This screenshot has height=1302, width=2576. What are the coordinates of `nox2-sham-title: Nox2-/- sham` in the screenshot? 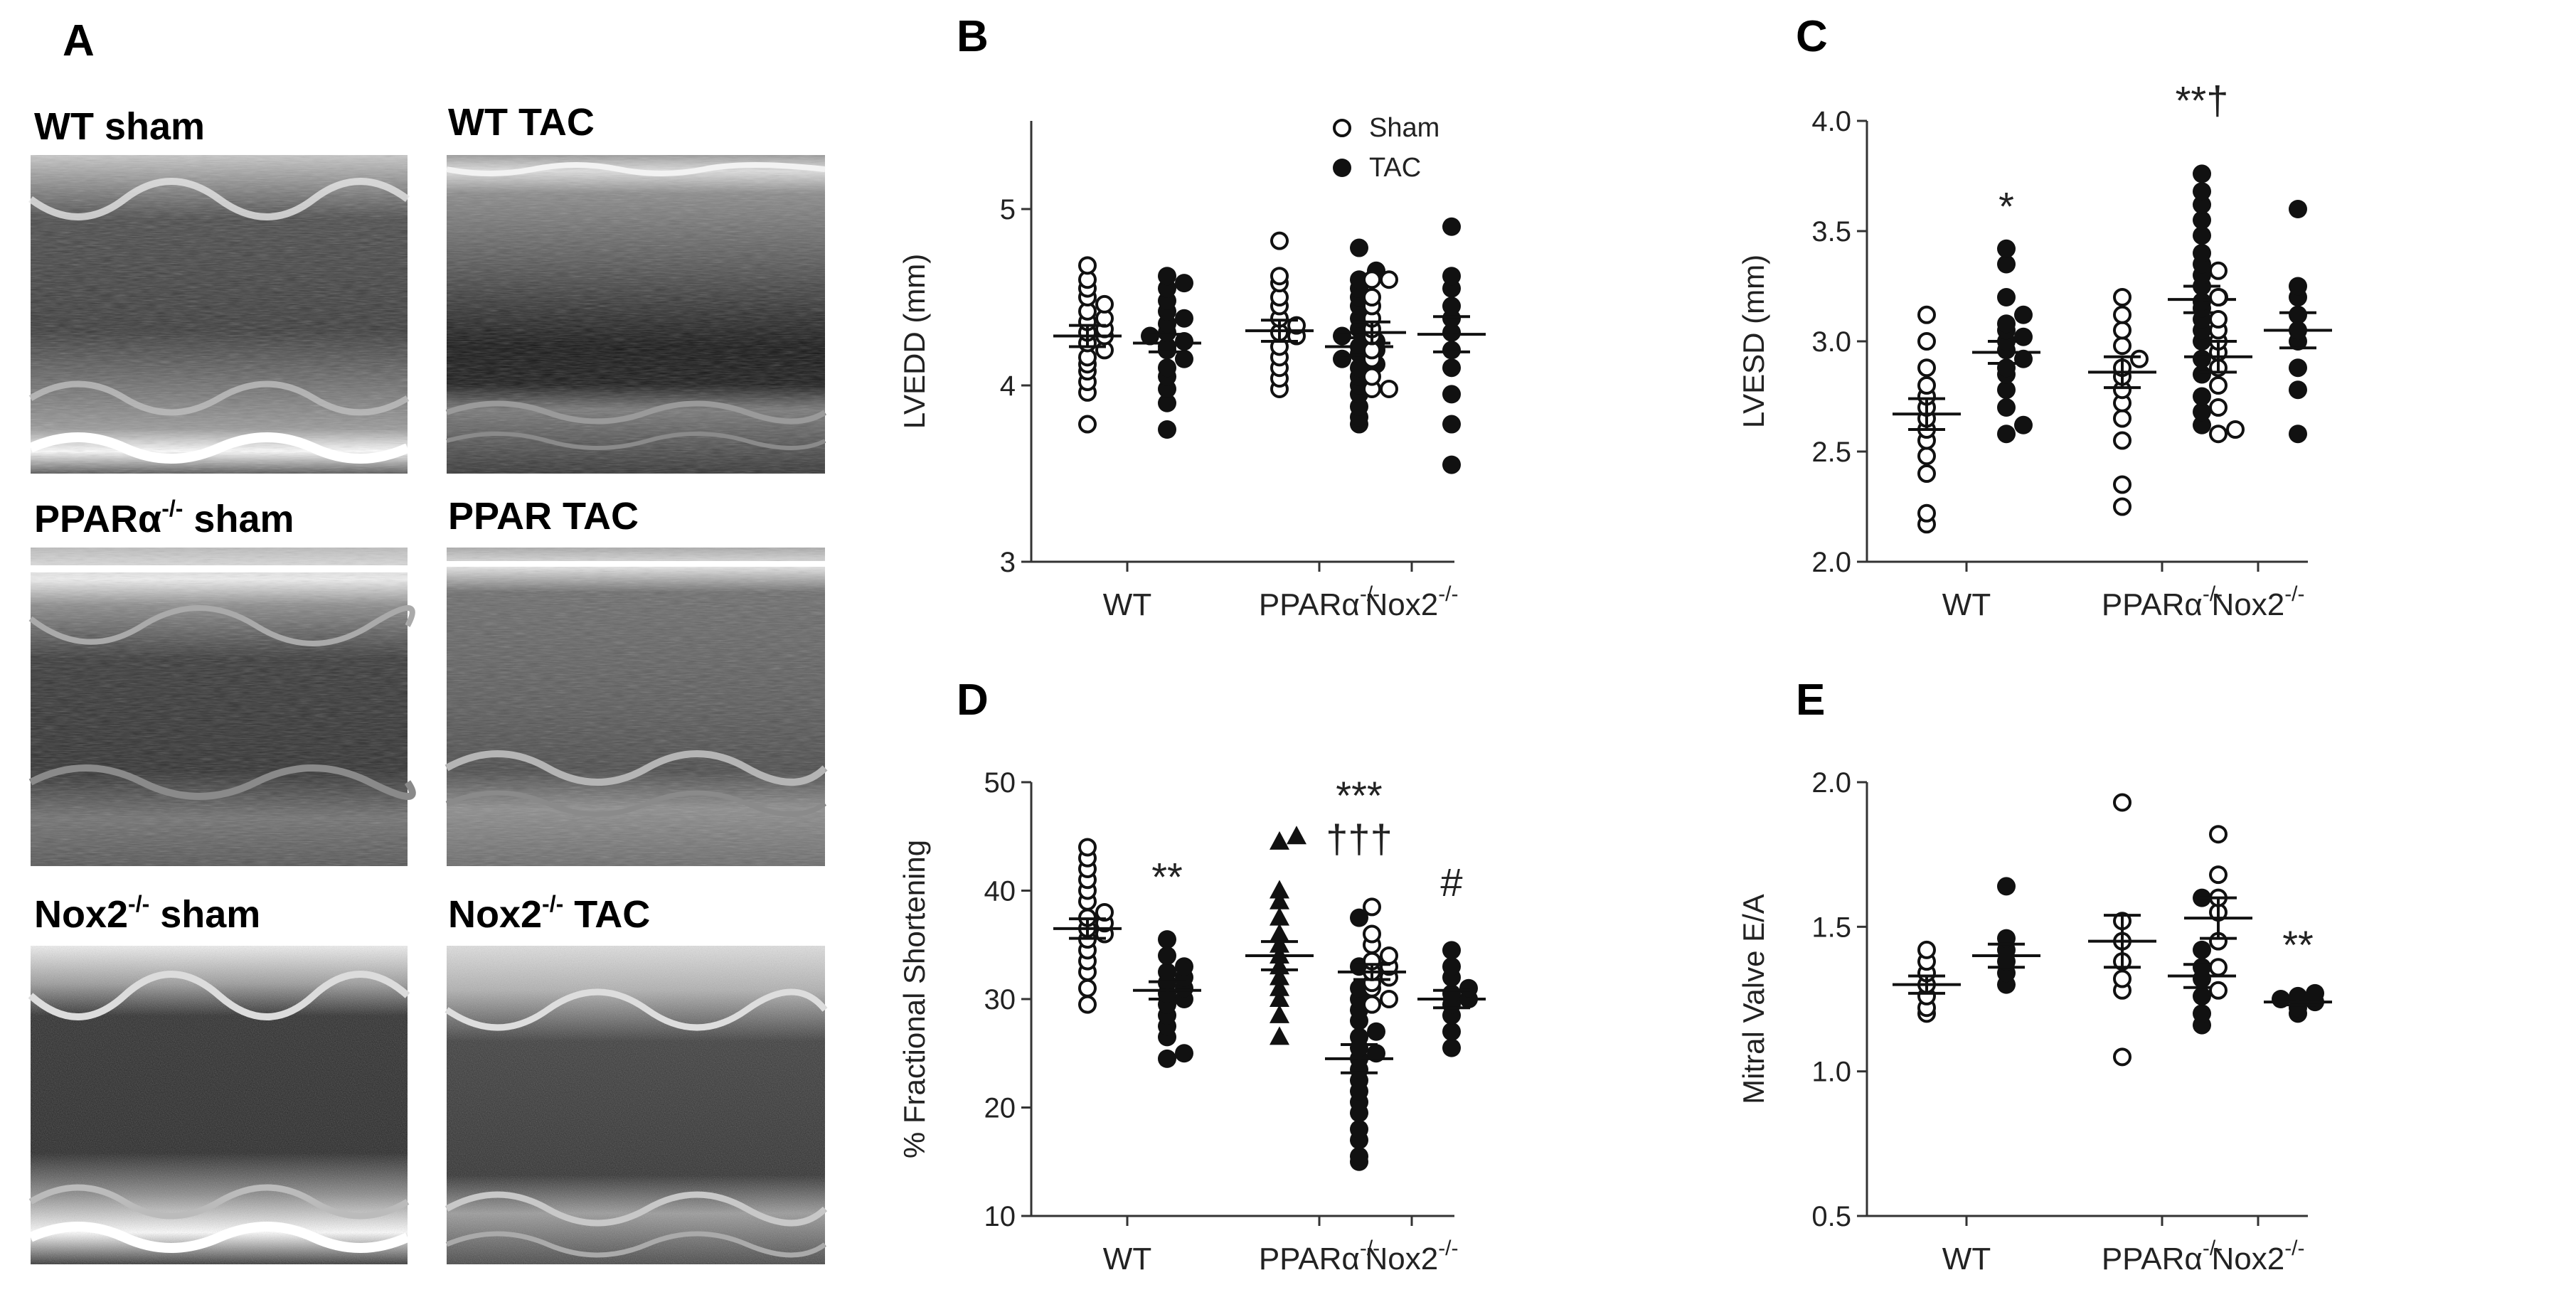 It's located at (147, 913).